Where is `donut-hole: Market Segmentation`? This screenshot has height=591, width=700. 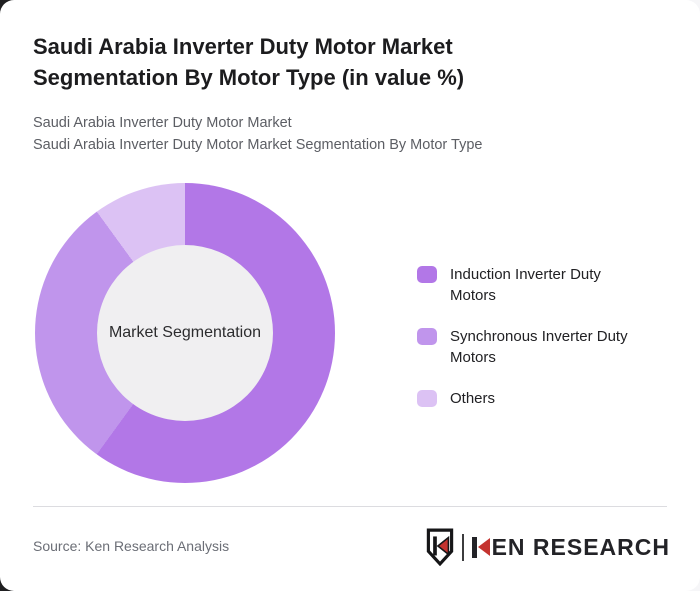
donut-hole: Market Segmentation is located at coordinates (185, 333).